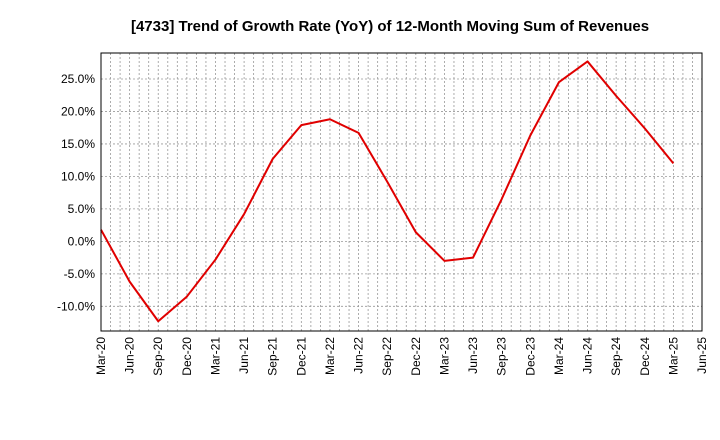 The image size is (720, 440). What do you see at coordinates (702, 355) in the screenshot?
I see `x-tick-label: Jun-25` at bounding box center [702, 355].